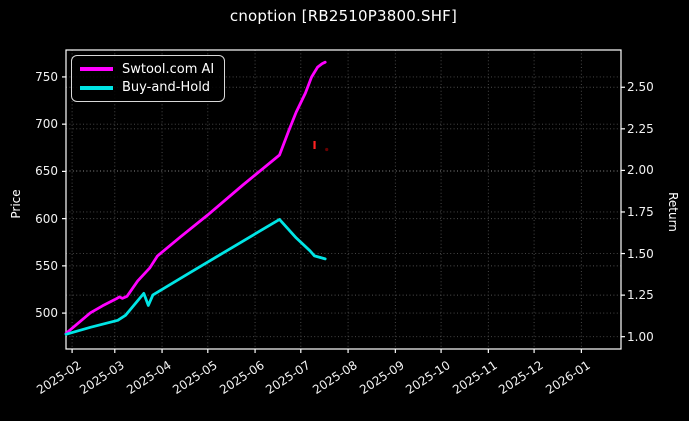 The image size is (689, 421). I want to click on y-tick-label-return: 1.75, so click(640, 211).